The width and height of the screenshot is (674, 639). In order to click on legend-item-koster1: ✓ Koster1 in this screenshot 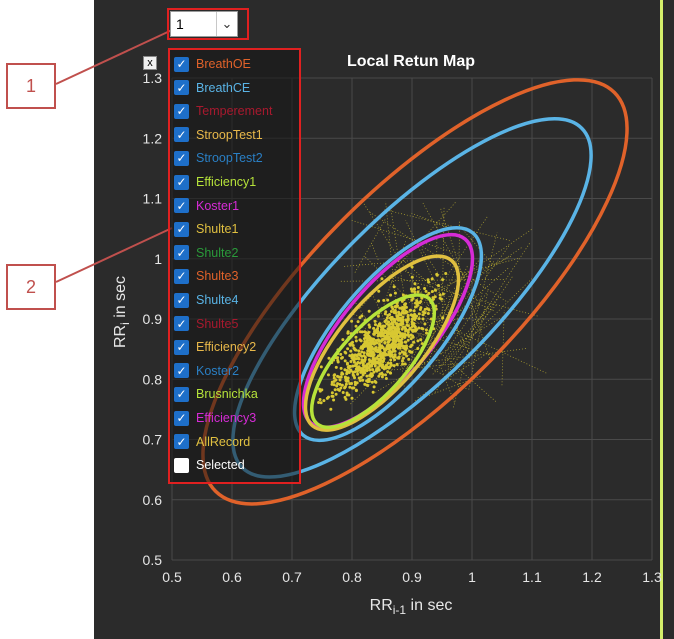, I will do `click(206, 206)`.